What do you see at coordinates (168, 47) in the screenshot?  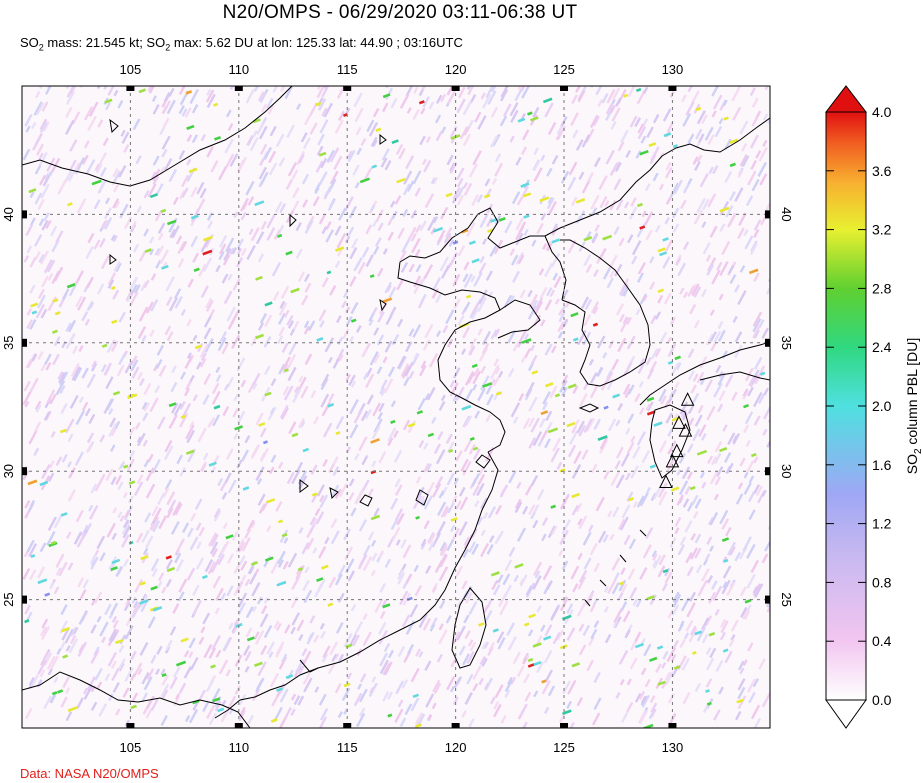 I see `so2-subscript-2: 2` at bounding box center [168, 47].